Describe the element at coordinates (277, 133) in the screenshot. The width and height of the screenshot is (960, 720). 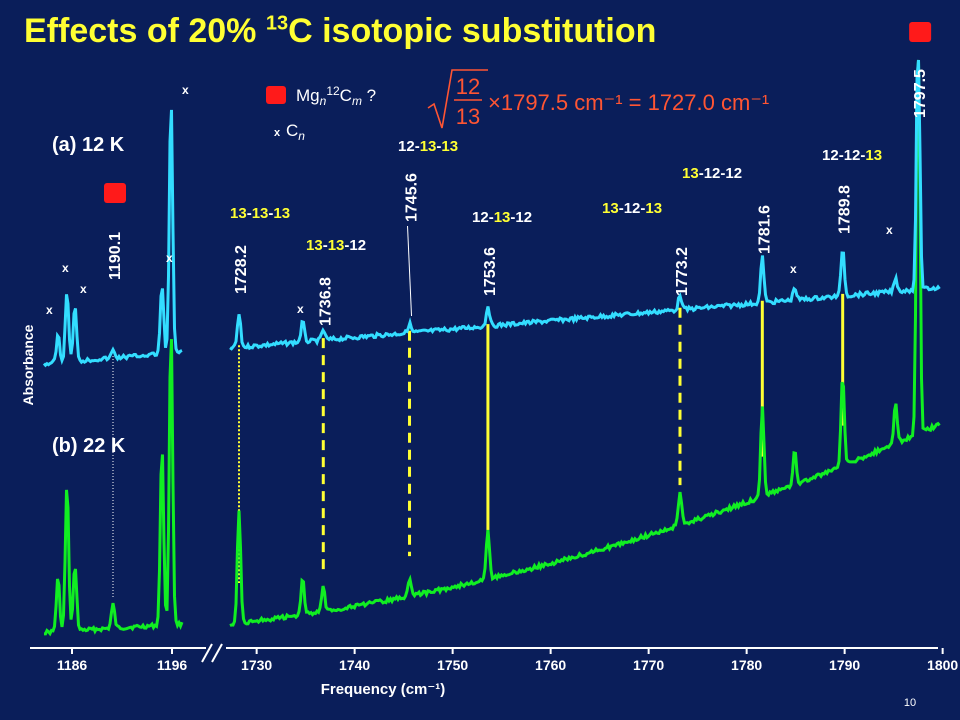
I see `legend-x-icon: x` at that location.